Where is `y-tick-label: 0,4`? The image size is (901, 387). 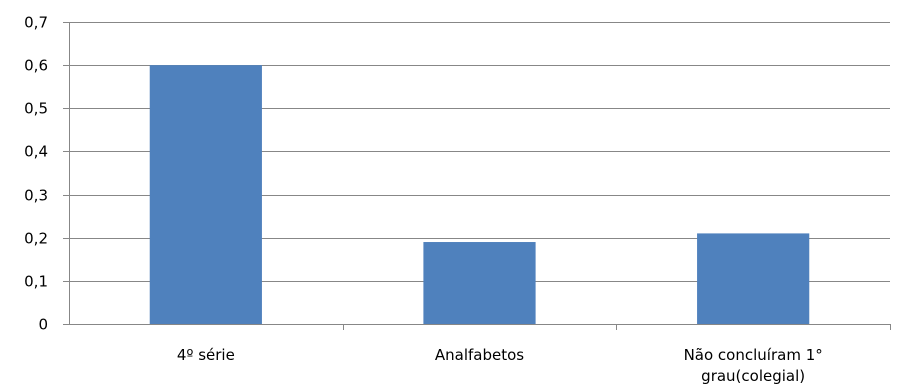
y-tick-label: 0,4 is located at coordinates (36, 152).